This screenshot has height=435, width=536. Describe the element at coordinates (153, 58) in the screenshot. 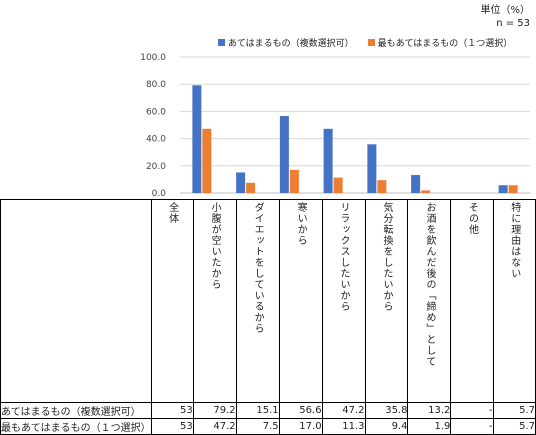

I see `y-tick-label: 100.0` at that location.